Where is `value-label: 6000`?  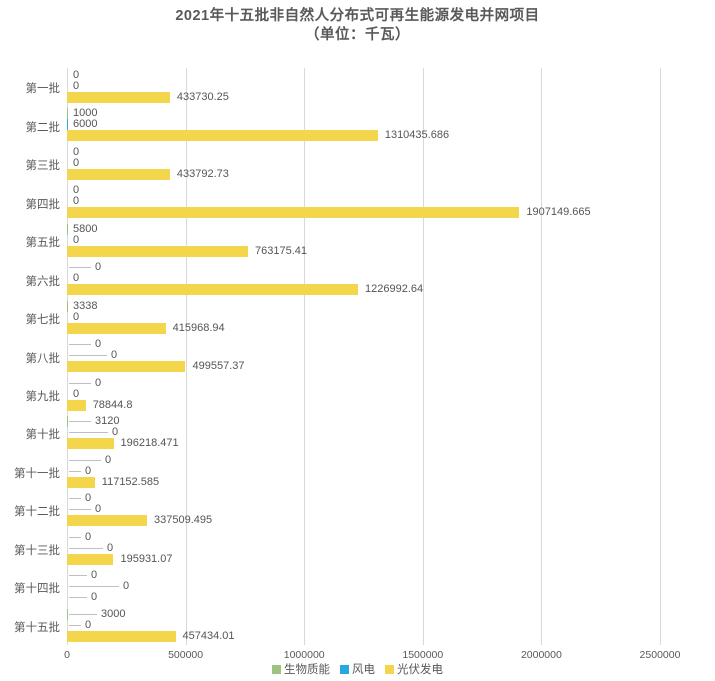
value-label: 6000 is located at coordinates (85, 124).